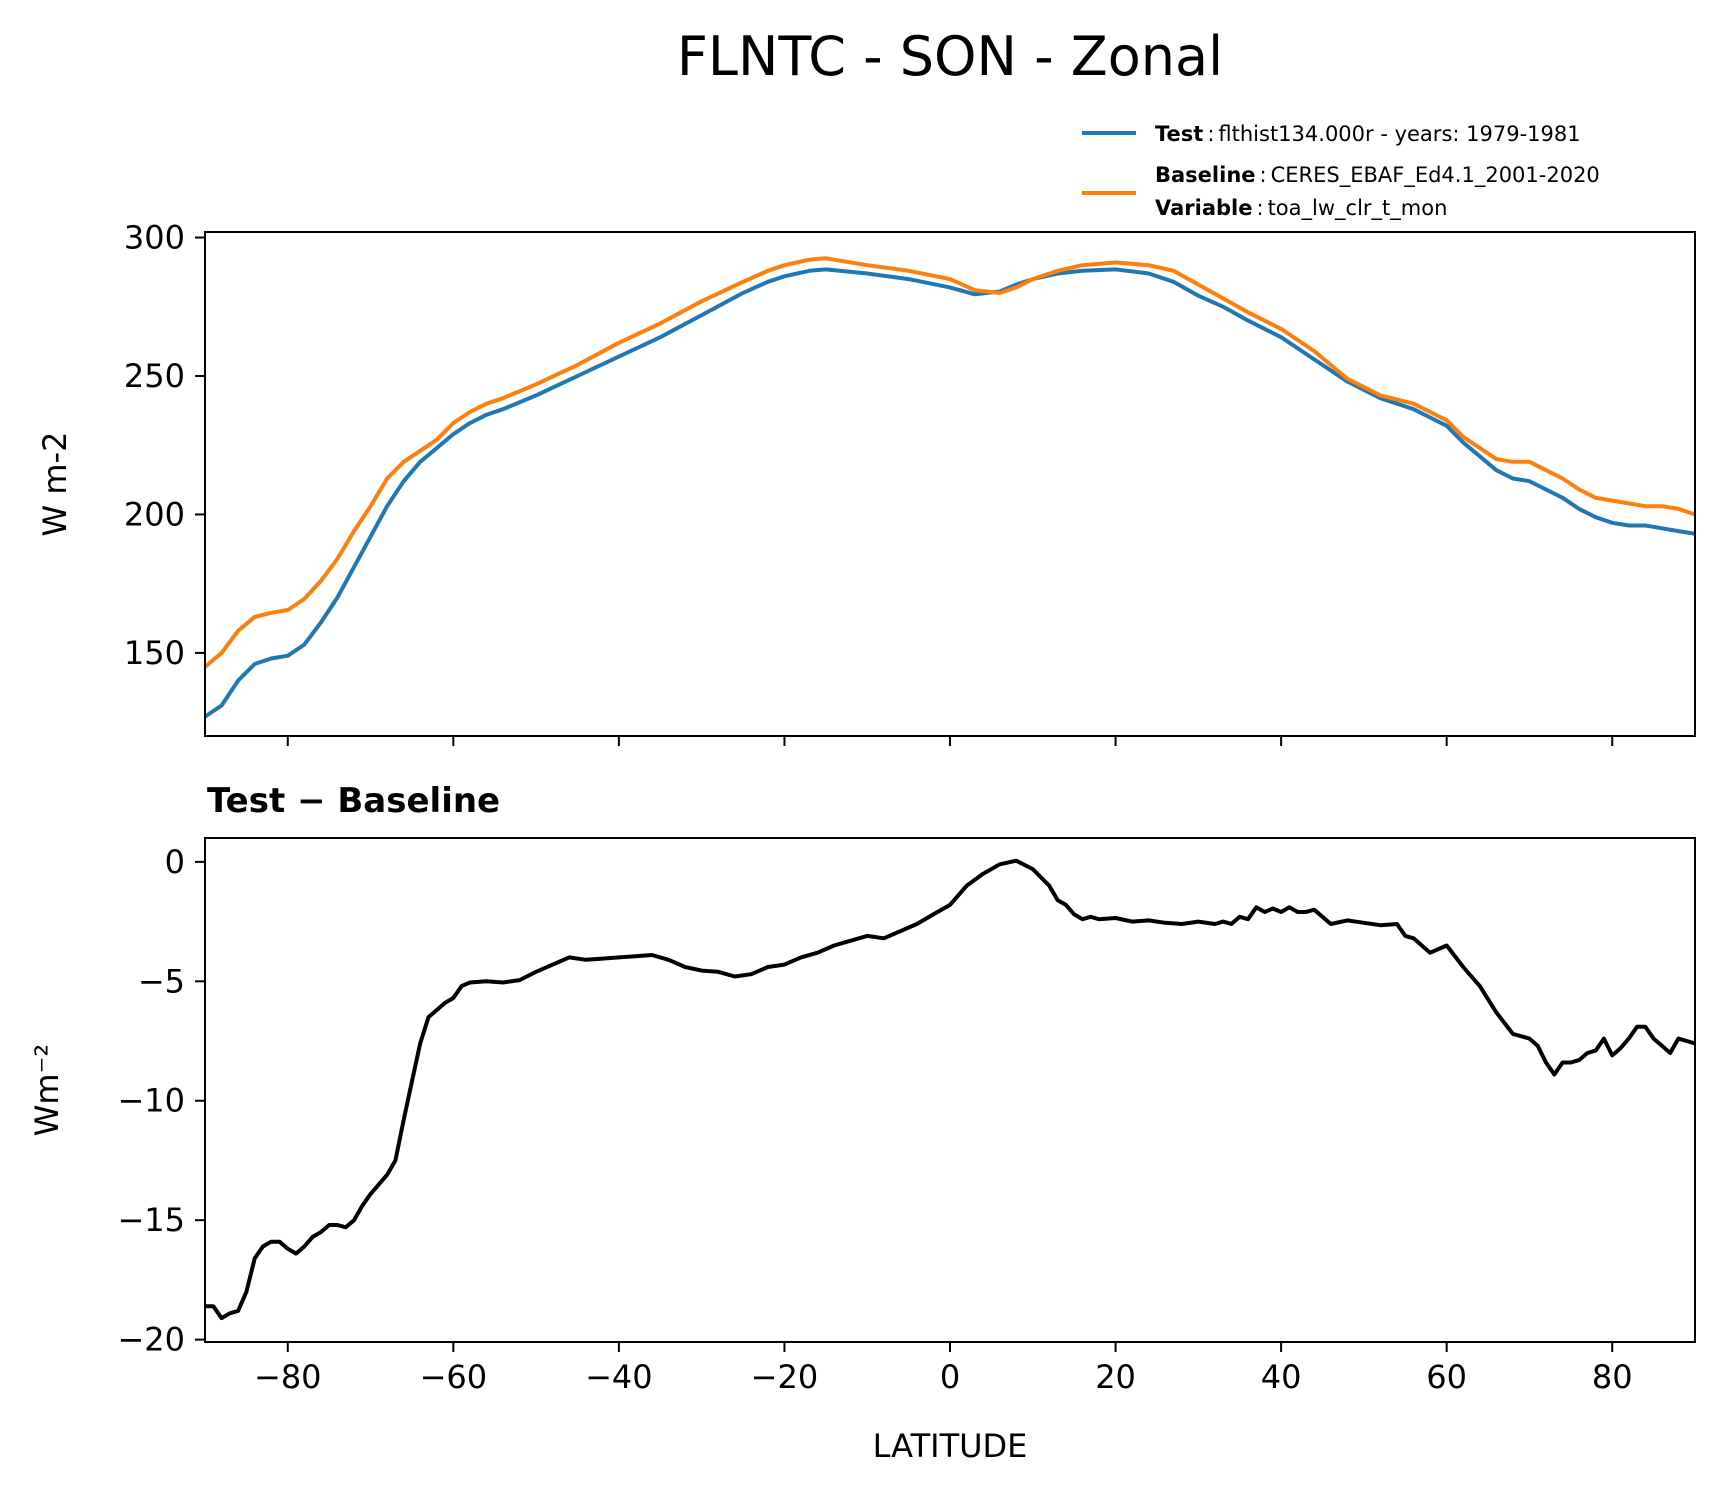  Describe the element at coordinates (1612, 1377) in the screenshot. I see `x-tick-label: 80` at that location.